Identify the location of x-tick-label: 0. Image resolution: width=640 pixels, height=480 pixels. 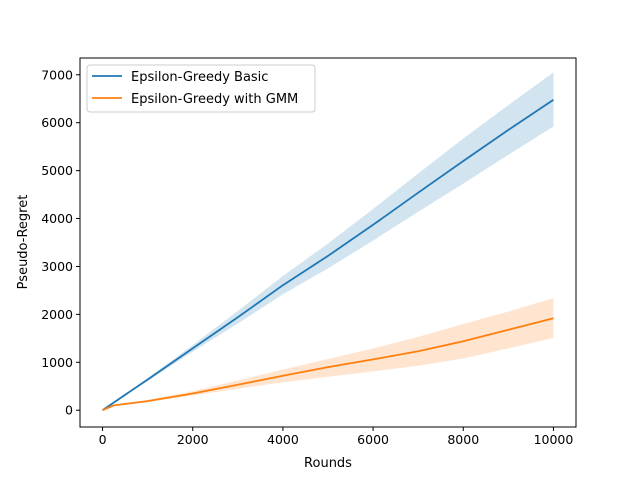
(103, 439).